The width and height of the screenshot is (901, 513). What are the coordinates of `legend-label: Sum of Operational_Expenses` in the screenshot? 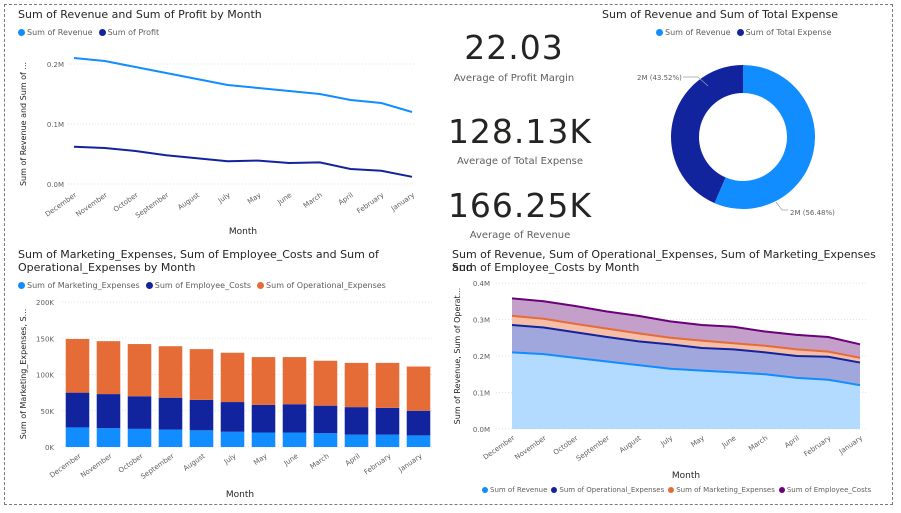 It's located at (326, 285).